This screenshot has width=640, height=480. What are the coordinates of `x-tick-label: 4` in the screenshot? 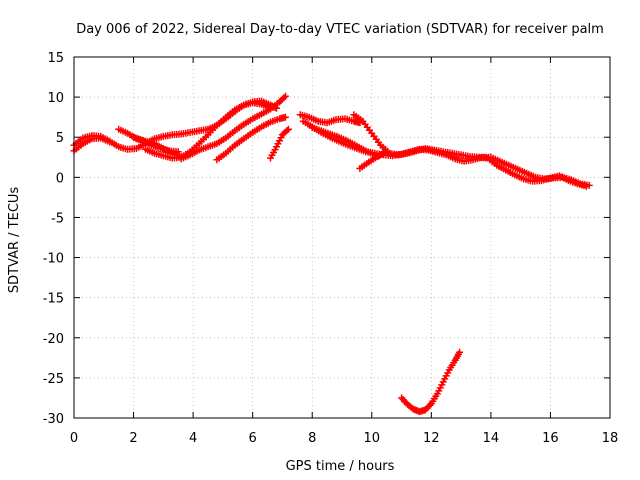 It's located at (193, 438).